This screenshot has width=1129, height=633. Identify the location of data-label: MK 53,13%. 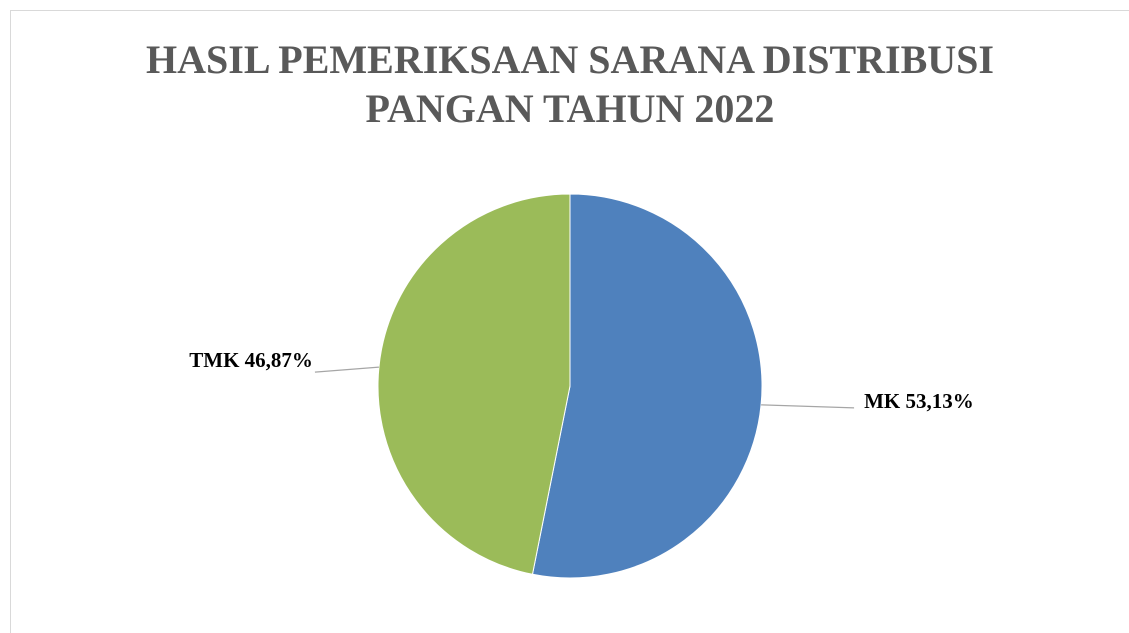
(919, 401).